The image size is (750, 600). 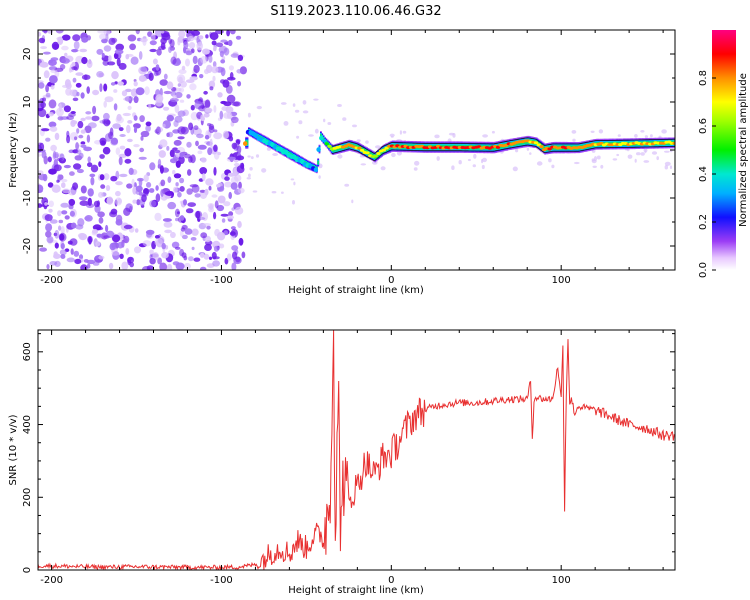 What do you see at coordinates (27, 351) in the screenshot?
I see `snr-ytick-label: 600` at bounding box center [27, 351].